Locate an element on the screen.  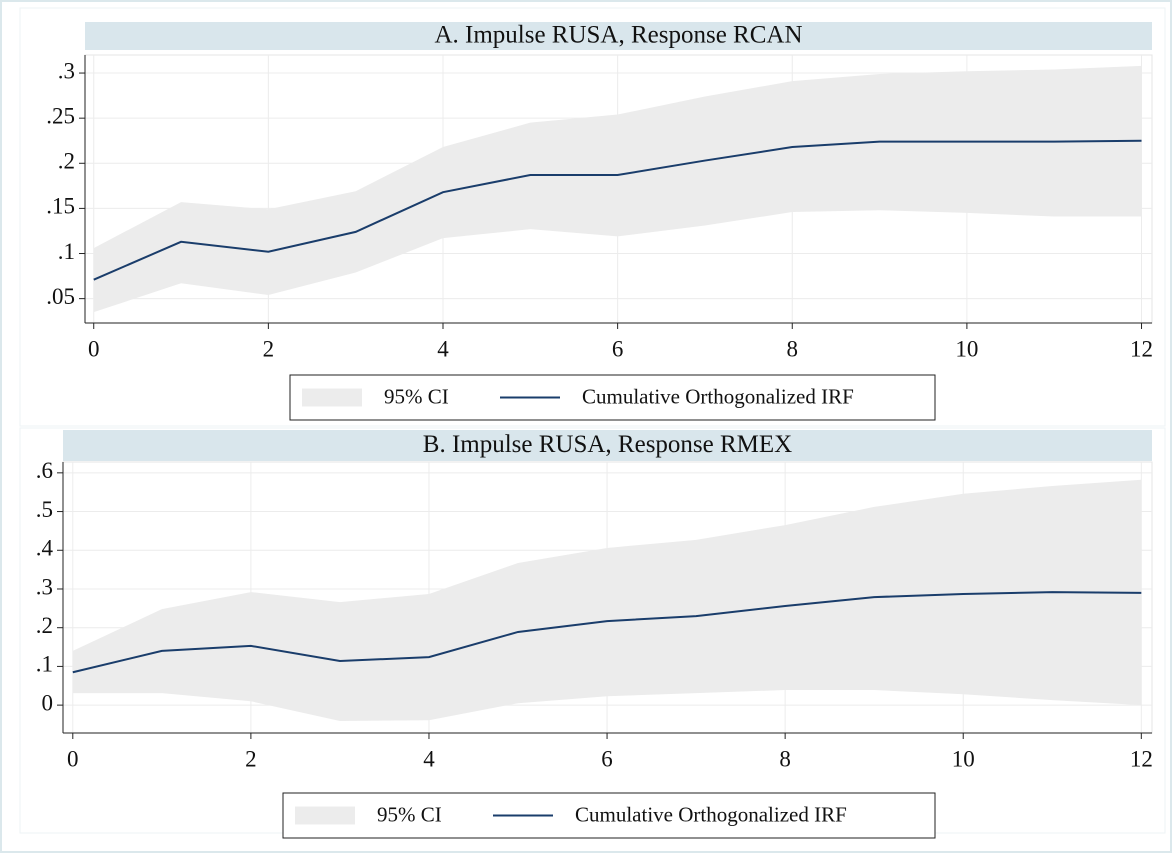
y-tick-label: .15 is located at coordinates (60, 206).